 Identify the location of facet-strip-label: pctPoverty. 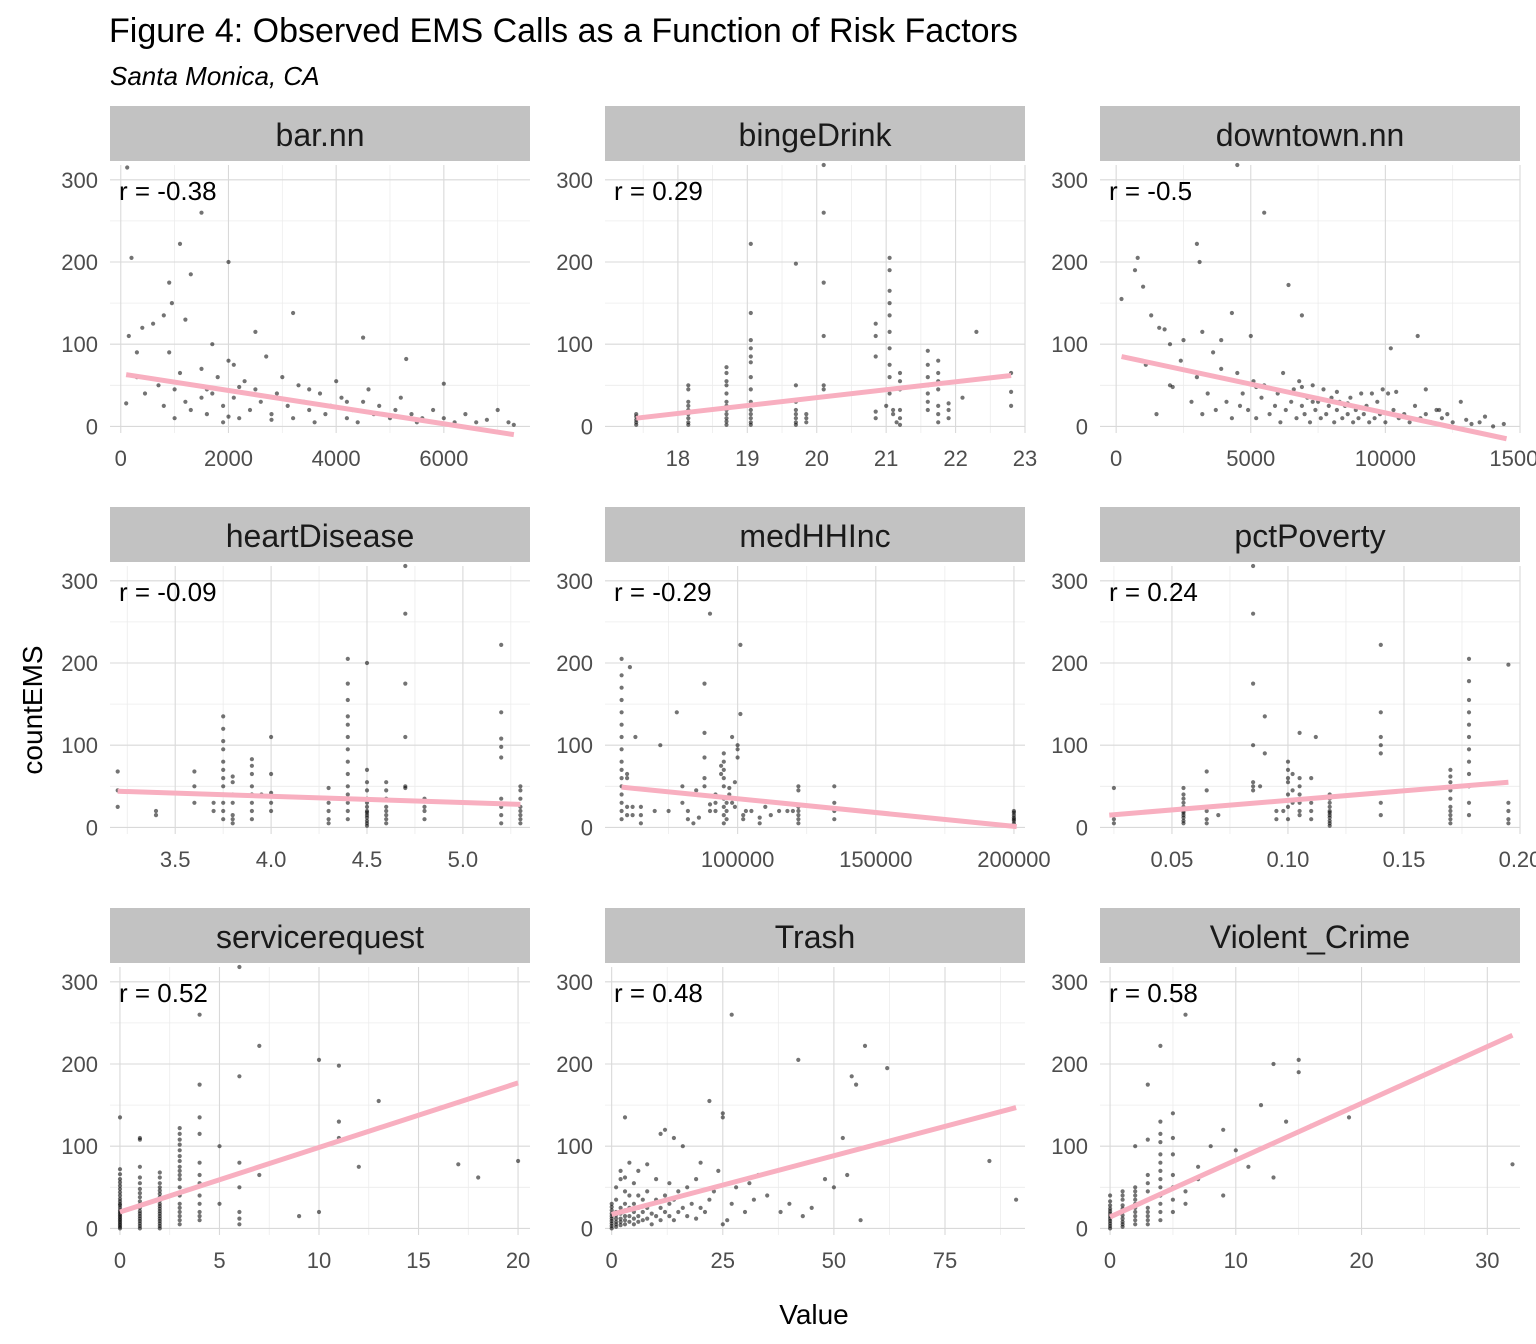
(1309, 536).